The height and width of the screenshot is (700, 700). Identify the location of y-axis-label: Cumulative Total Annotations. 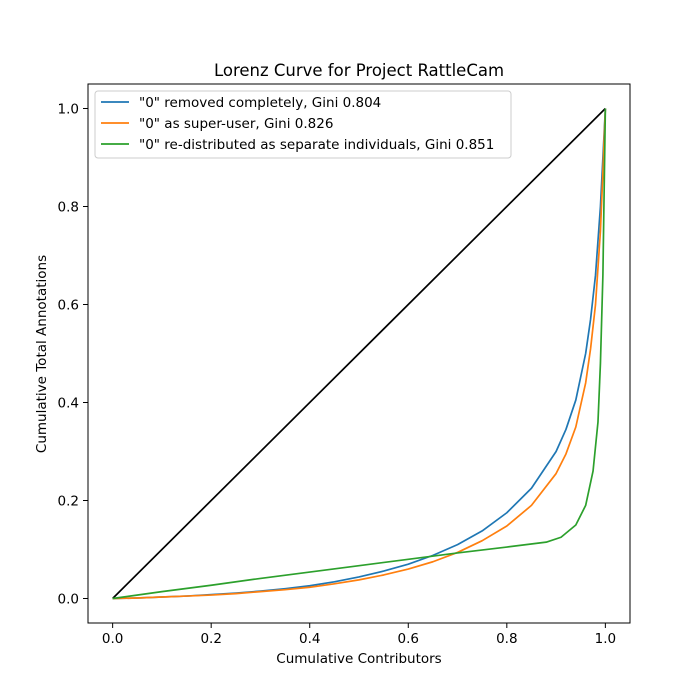
(42, 354).